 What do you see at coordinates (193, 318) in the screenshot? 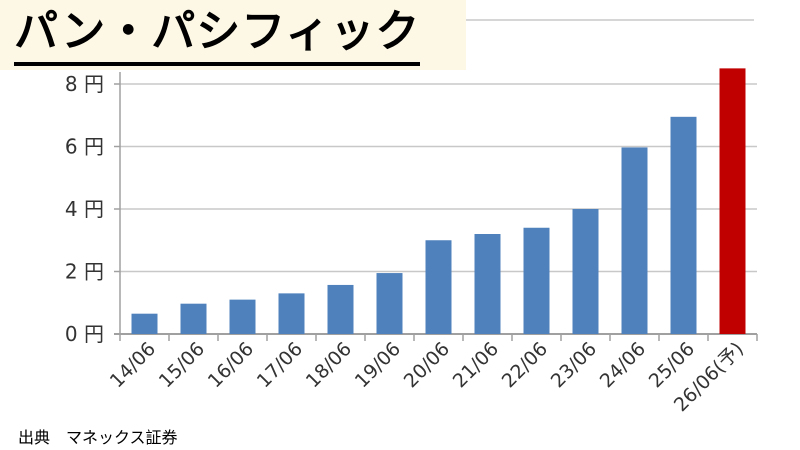
I see `bar-15/06` at bounding box center [193, 318].